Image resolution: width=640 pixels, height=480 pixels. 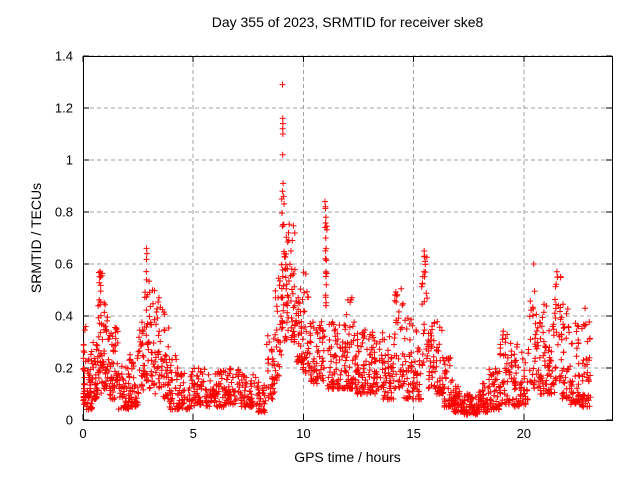 What do you see at coordinates (82, 433) in the screenshot?
I see `x-tick-label: 0` at bounding box center [82, 433].